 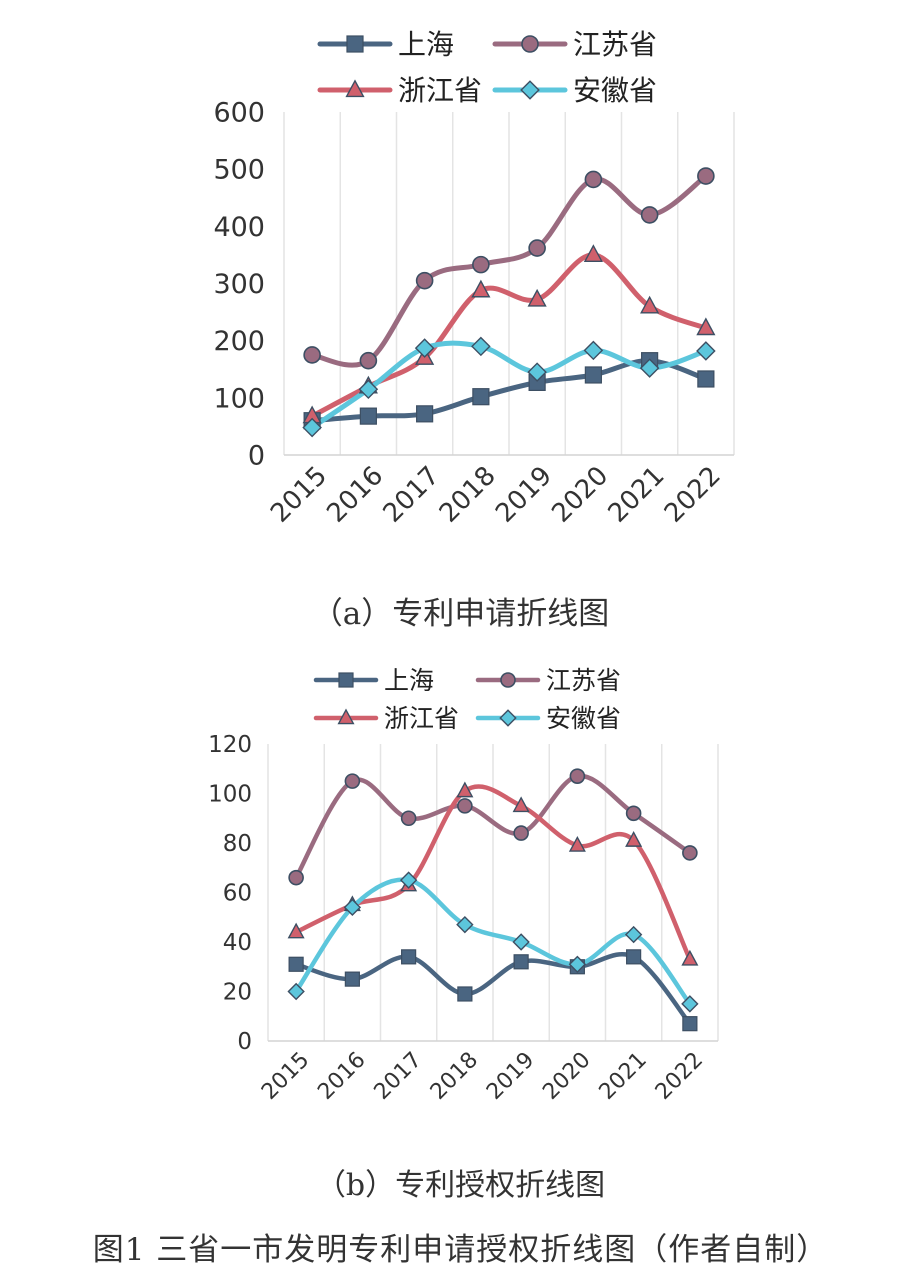 What do you see at coordinates (460, 1185) in the screenshot?
I see `caption-b: （b）专利授权折线图` at bounding box center [460, 1185].